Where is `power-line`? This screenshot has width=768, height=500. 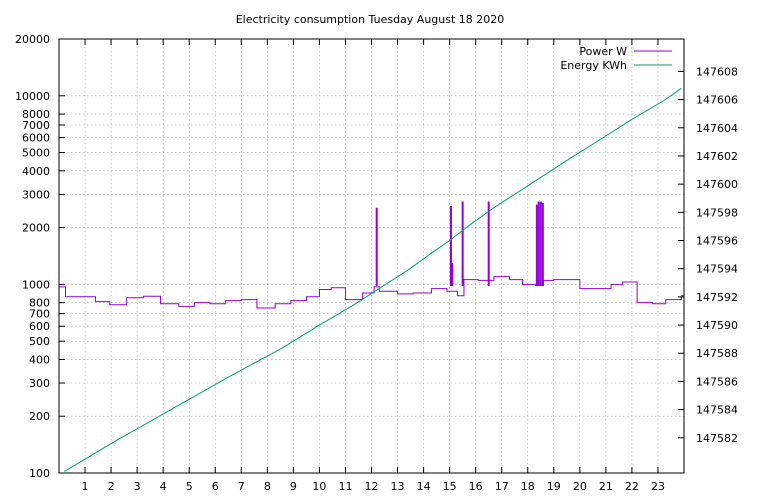 power-line is located at coordinates (371, 292).